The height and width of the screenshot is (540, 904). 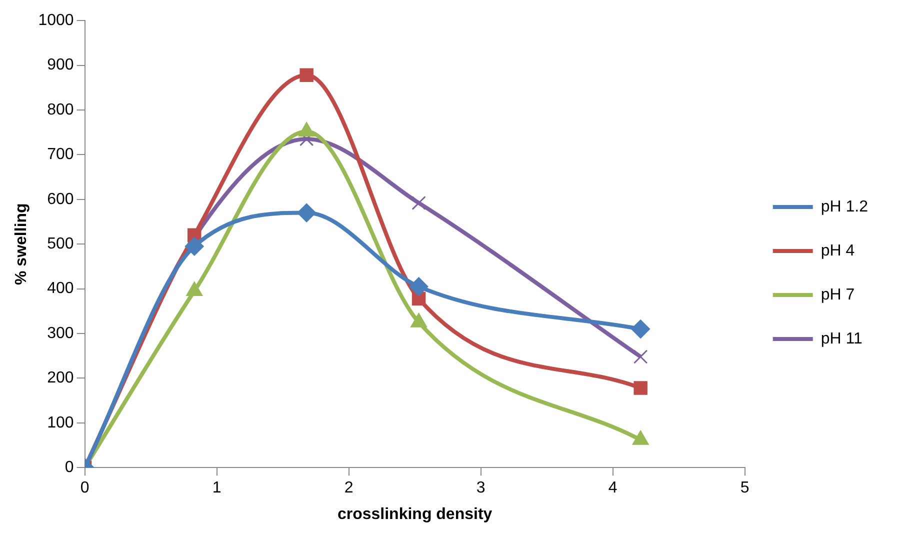 What do you see at coordinates (60, 423) in the screenshot?
I see `y-tick-label: 100` at bounding box center [60, 423].